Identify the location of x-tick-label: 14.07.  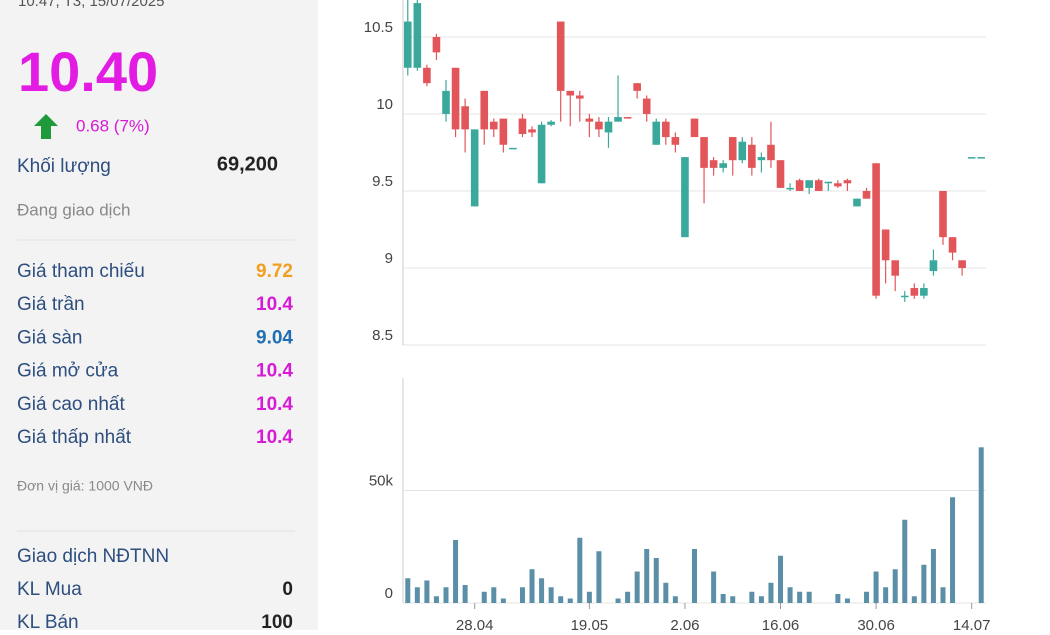
(972, 623).